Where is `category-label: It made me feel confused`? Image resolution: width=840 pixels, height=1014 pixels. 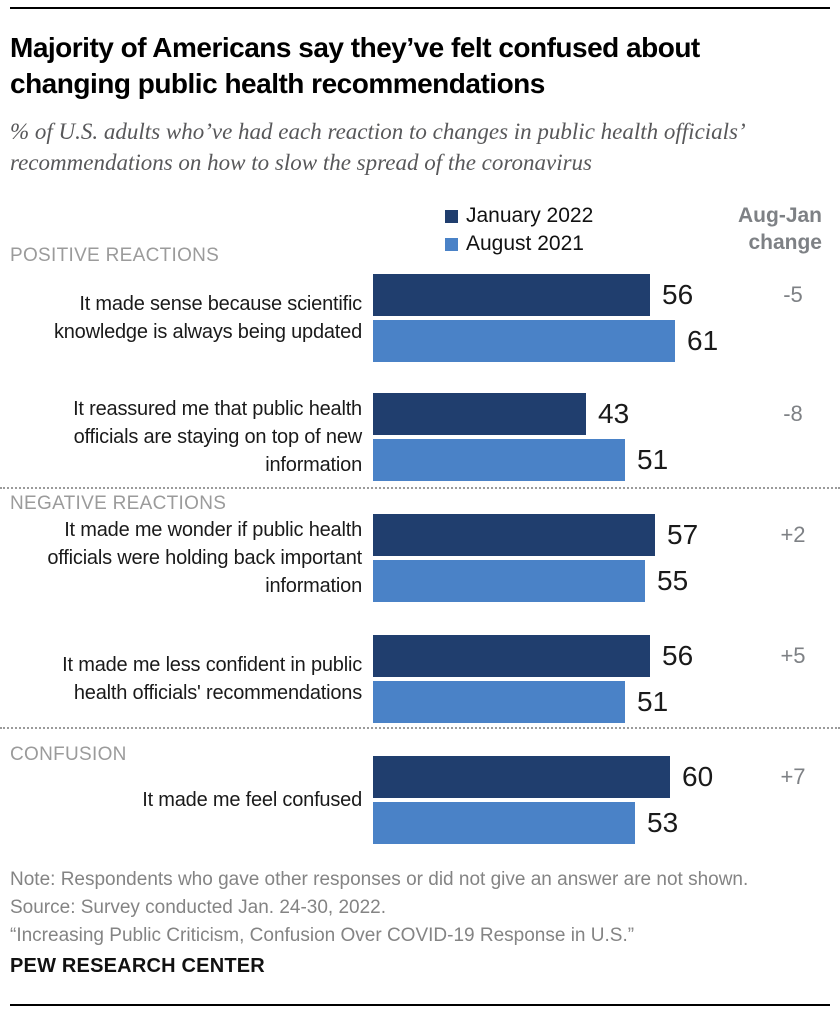
category-label: It made me feel confused is located at coordinates (252, 800).